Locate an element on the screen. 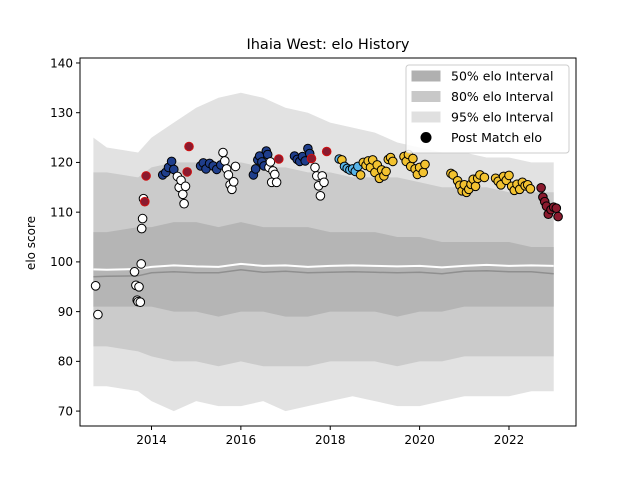 This screenshot has height=480, width=640. x-axis: 2014 2016 2018 2020 2022 is located at coordinates (330, 436).